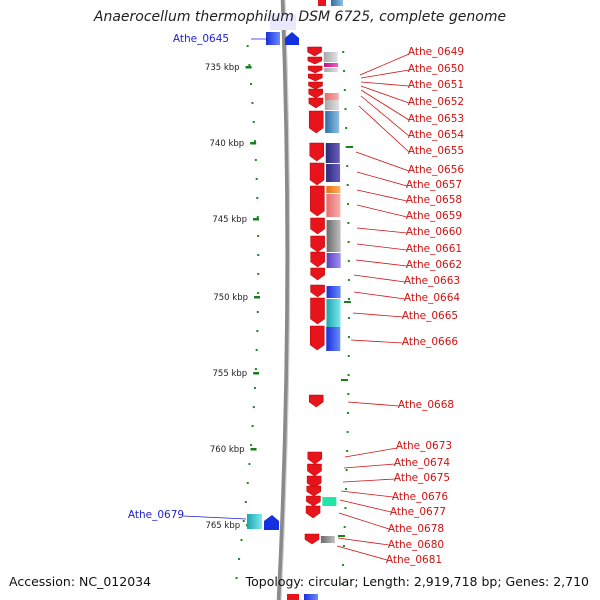  Describe the element at coordinates (416, 529) in the screenshot. I see `gene-label: Athe_0678` at that location.